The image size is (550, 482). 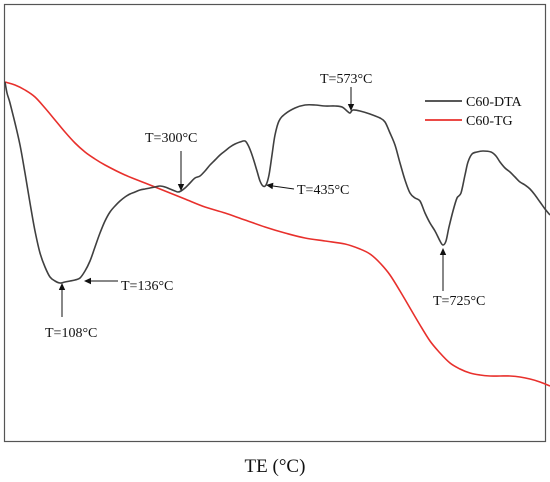 What do you see at coordinates (489, 121) in the screenshot?
I see `legend-label-tg: C60-TG` at bounding box center [489, 121].